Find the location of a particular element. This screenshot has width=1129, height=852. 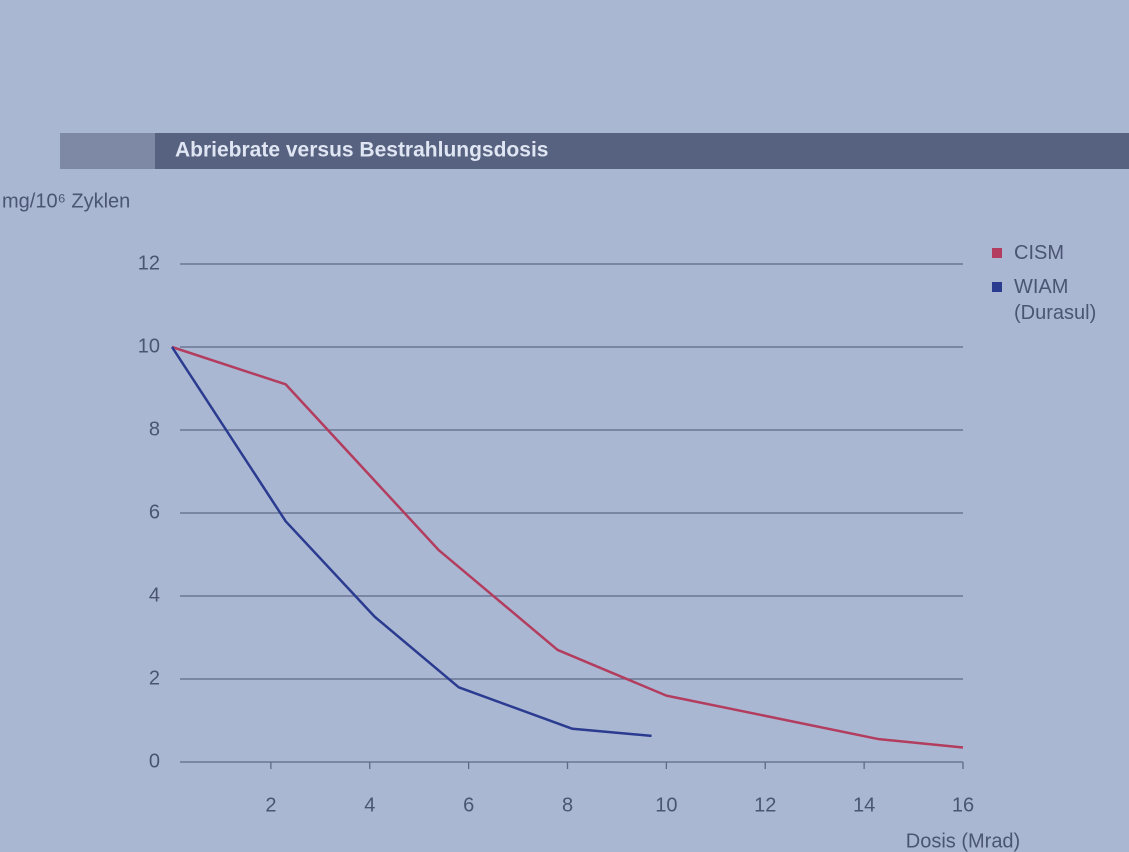

x-tick-label: 10 is located at coordinates (666, 805).